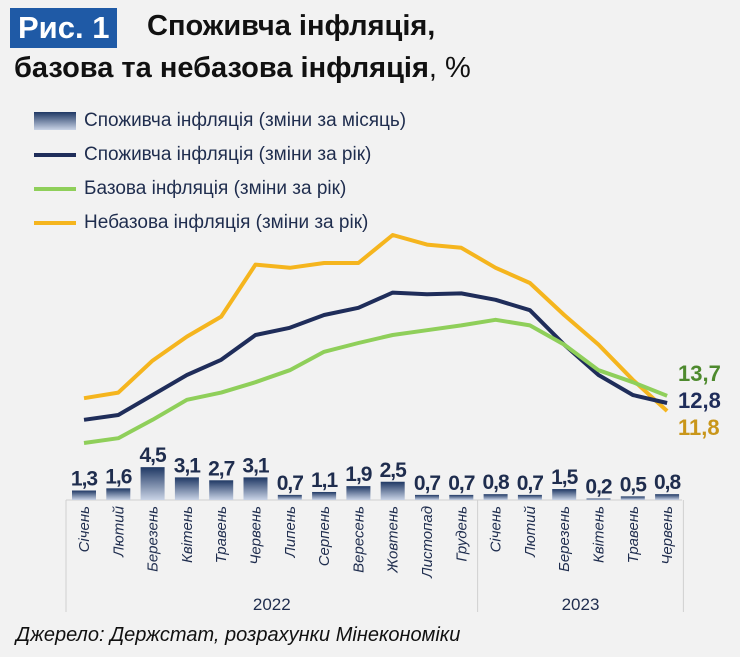 Image resolution: width=740 pixels, height=657 pixels. I want to click on legend-label: Споживча інфляція (зміни за рік), so click(228, 154).